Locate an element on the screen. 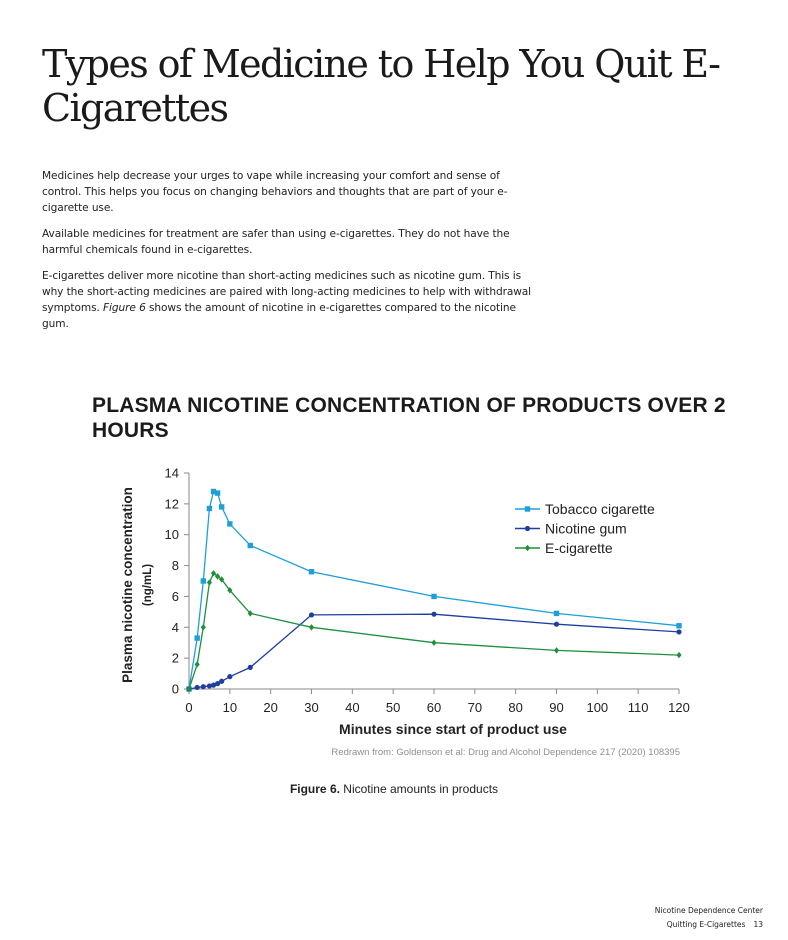 The image size is (788, 940). y-tick-label: 12 is located at coordinates (172, 503).